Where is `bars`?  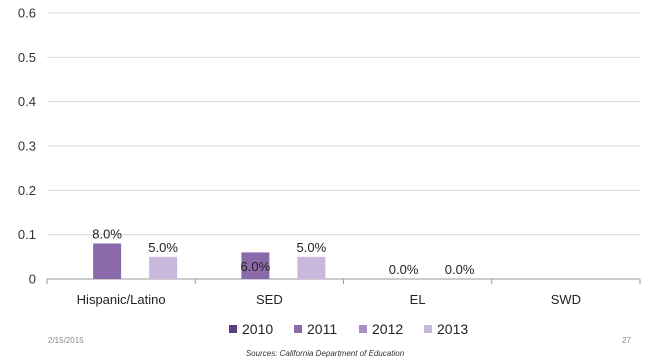 bars is located at coordinates (209, 261).